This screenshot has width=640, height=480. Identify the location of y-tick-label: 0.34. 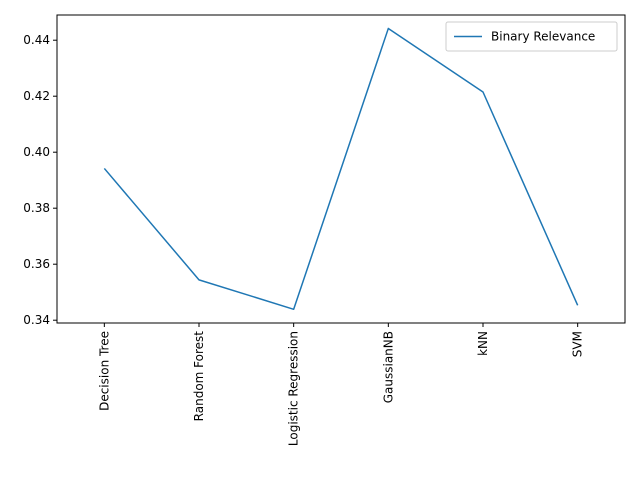
(36, 320).